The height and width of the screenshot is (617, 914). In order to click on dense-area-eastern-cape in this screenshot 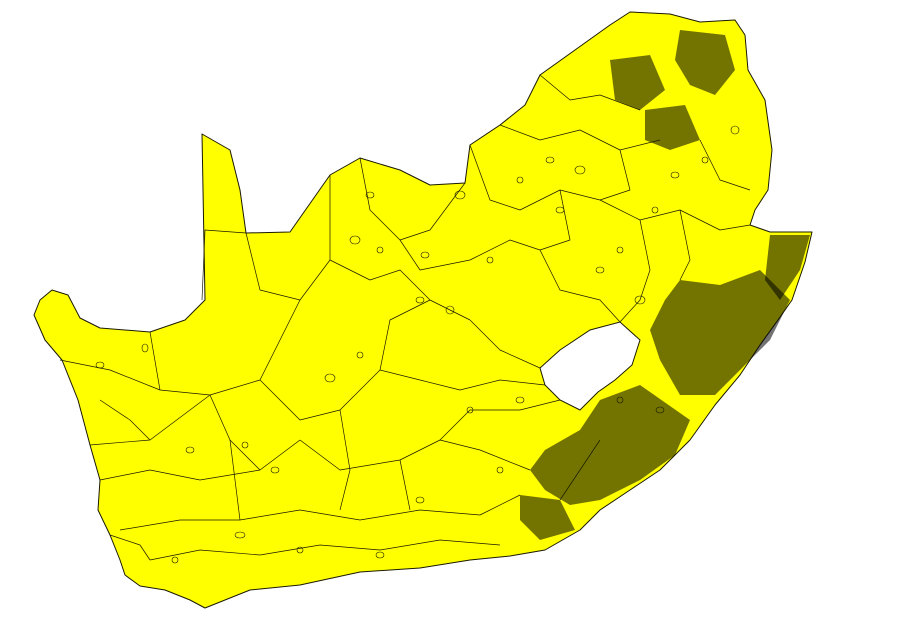, I will do `click(610, 445)`.